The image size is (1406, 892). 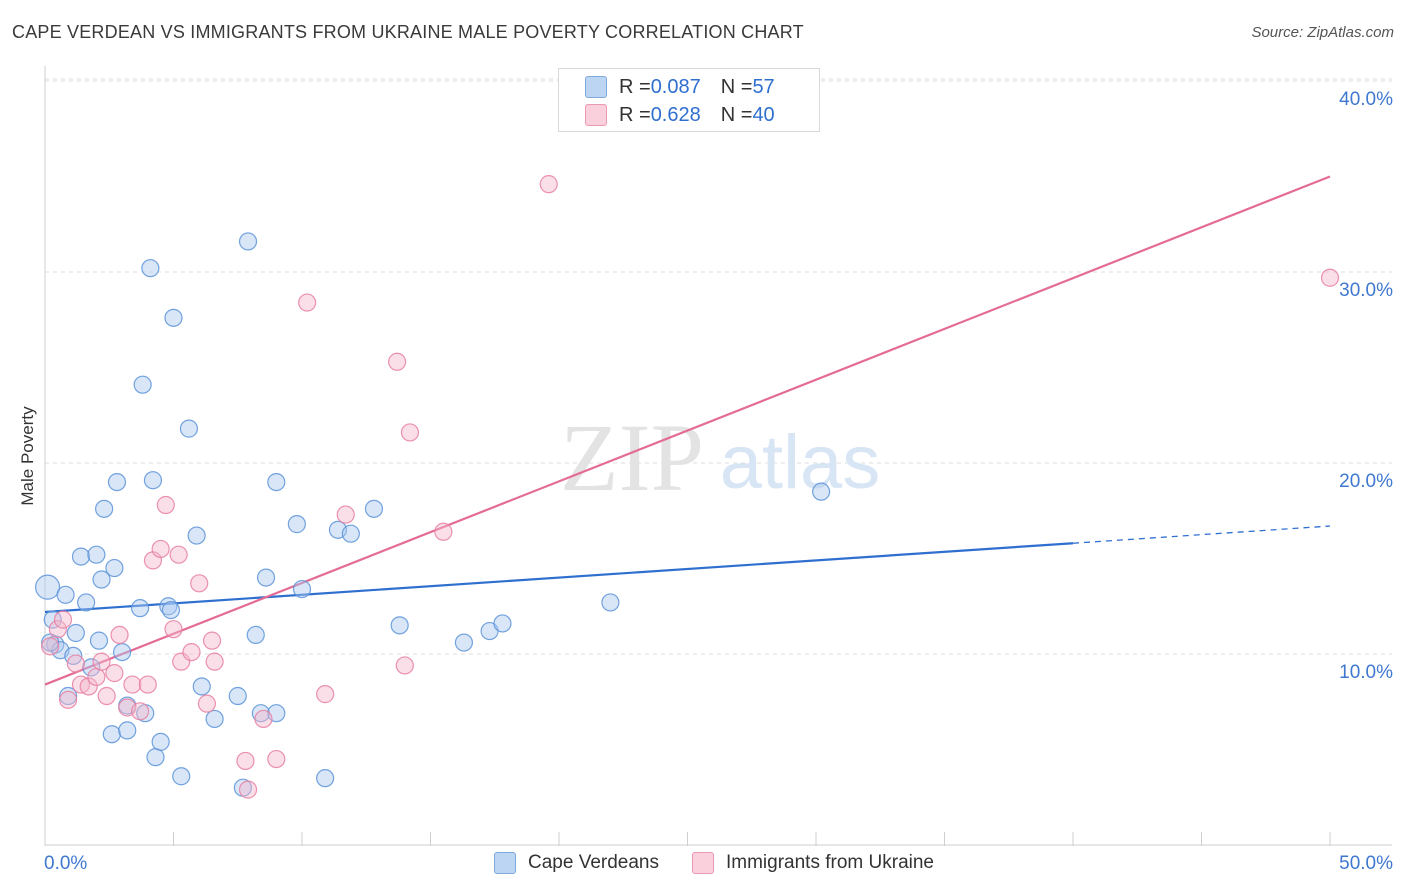 What do you see at coordinates (505, 863) in the screenshot?
I see `series-swatch-blue` at bounding box center [505, 863].